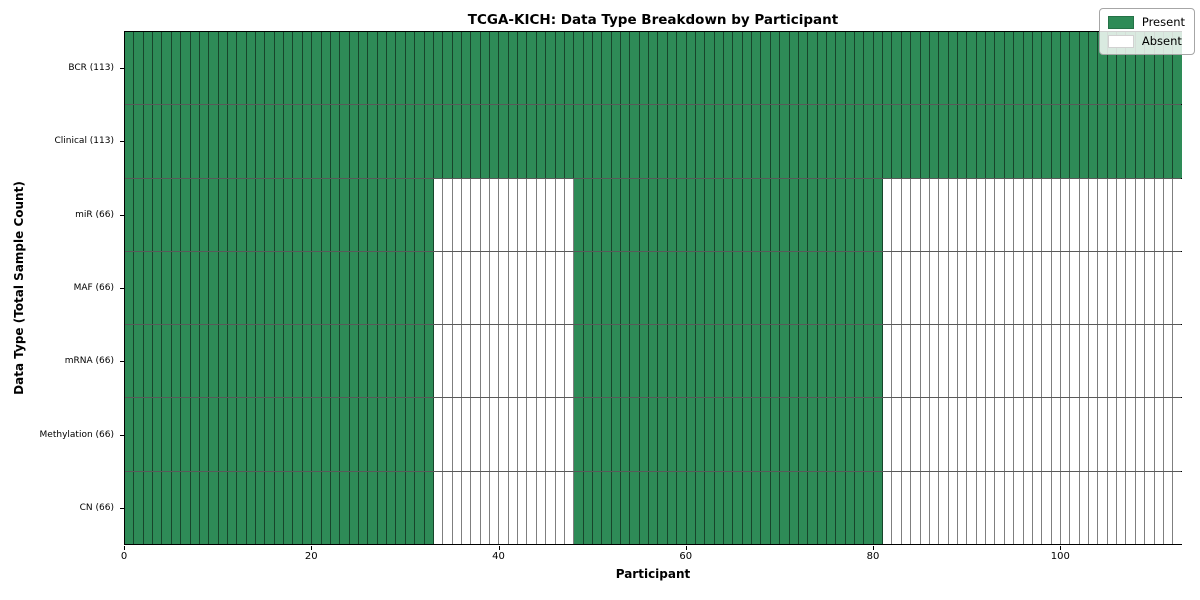 The image size is (1200, 600). What do you see at coordinates (89, 361) in the screenshot?
I see `y-tick-label: mRNA (66)` at bounding box center [89, 361].